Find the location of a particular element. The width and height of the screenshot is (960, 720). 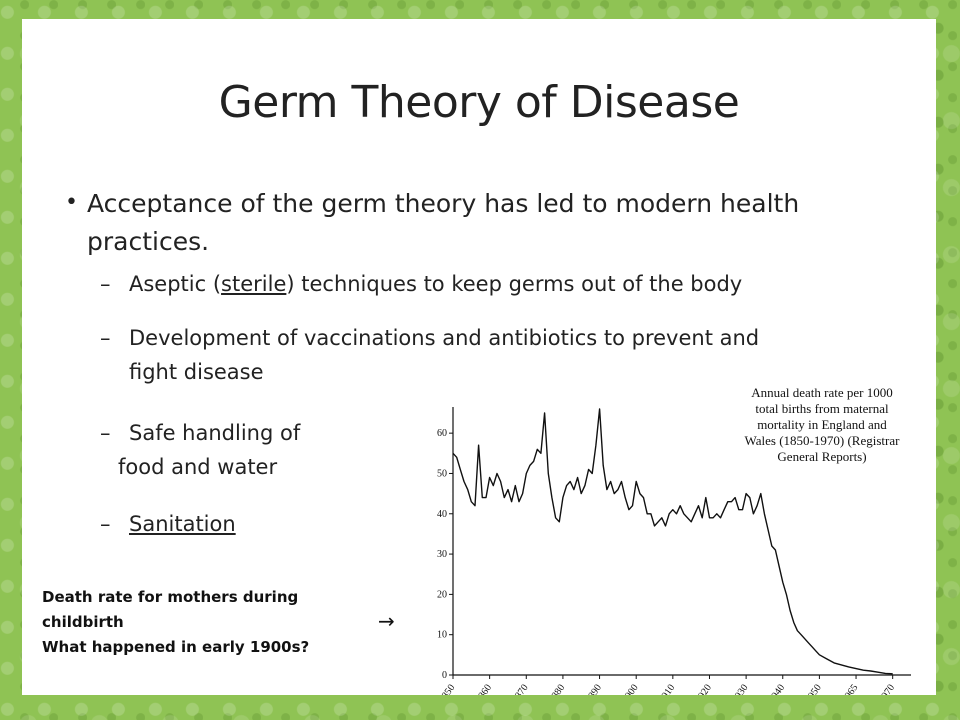

slide-title: Germ Theory of Disease is located at coordinates (479, 102).